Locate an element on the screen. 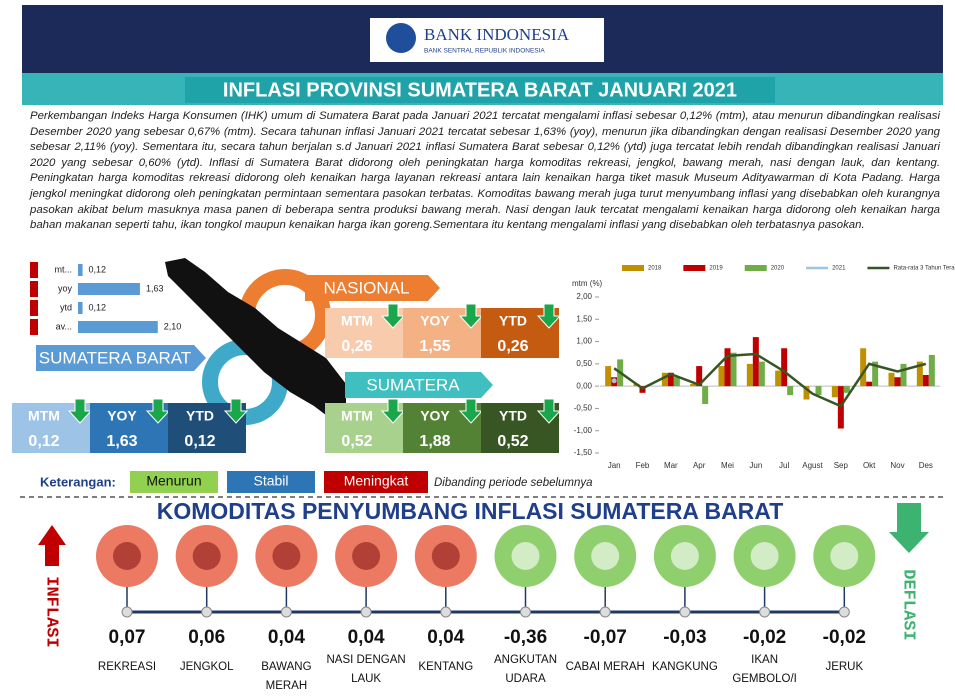 This screenshot has width=955, height=699. line is located at coordinates (770, 380).